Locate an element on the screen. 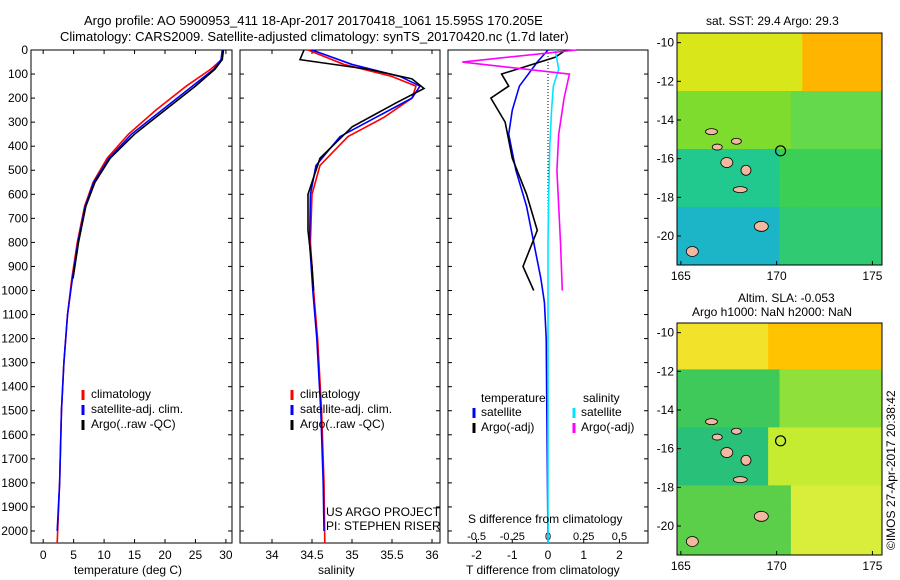  y-tick-label: 1700 is located at coordinates (14, 459).